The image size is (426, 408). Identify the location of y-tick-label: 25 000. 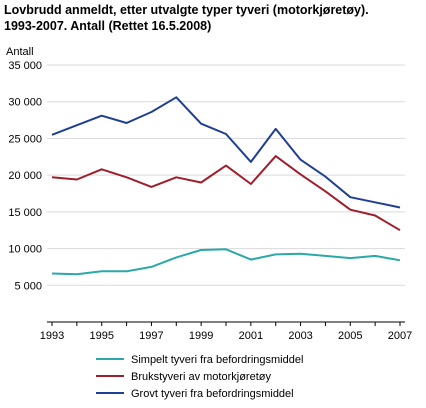
(25, 139).